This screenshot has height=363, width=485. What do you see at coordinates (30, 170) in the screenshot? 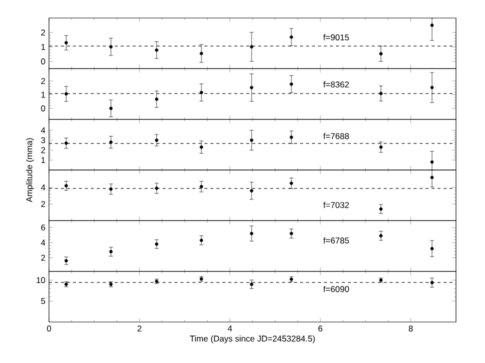
I see `y-axis-title: Amplitude (mma)` at bounding box center [30, 170].